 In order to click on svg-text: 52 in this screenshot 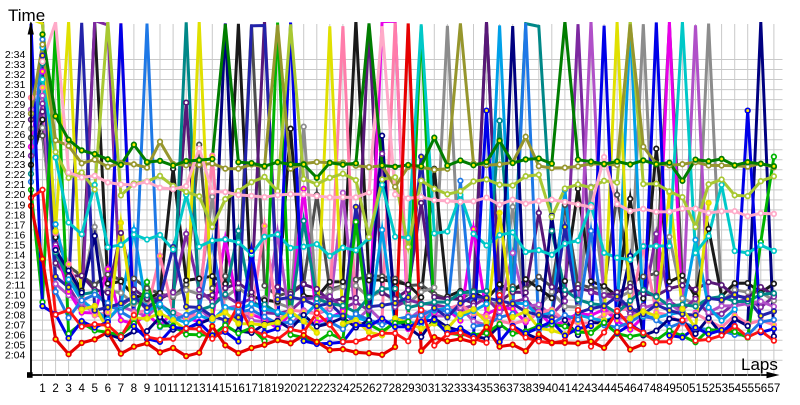, I will do `click(708, 388)`.